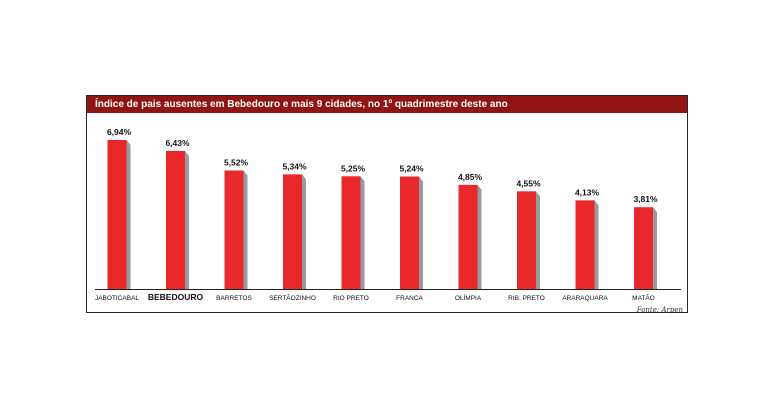  Describe the element at coordinates (236, 162) in the screenshot. I see `data-label: 5,52%` at that location.